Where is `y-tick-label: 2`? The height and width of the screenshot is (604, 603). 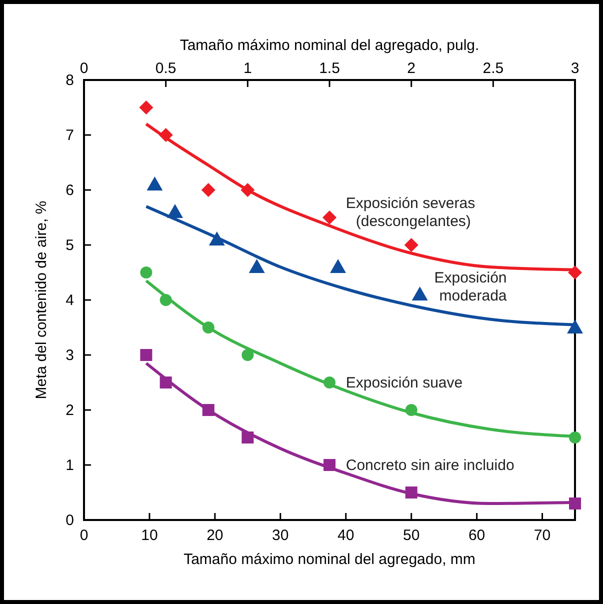 y-tick-label: 2 is located at coordinates (70, 410).